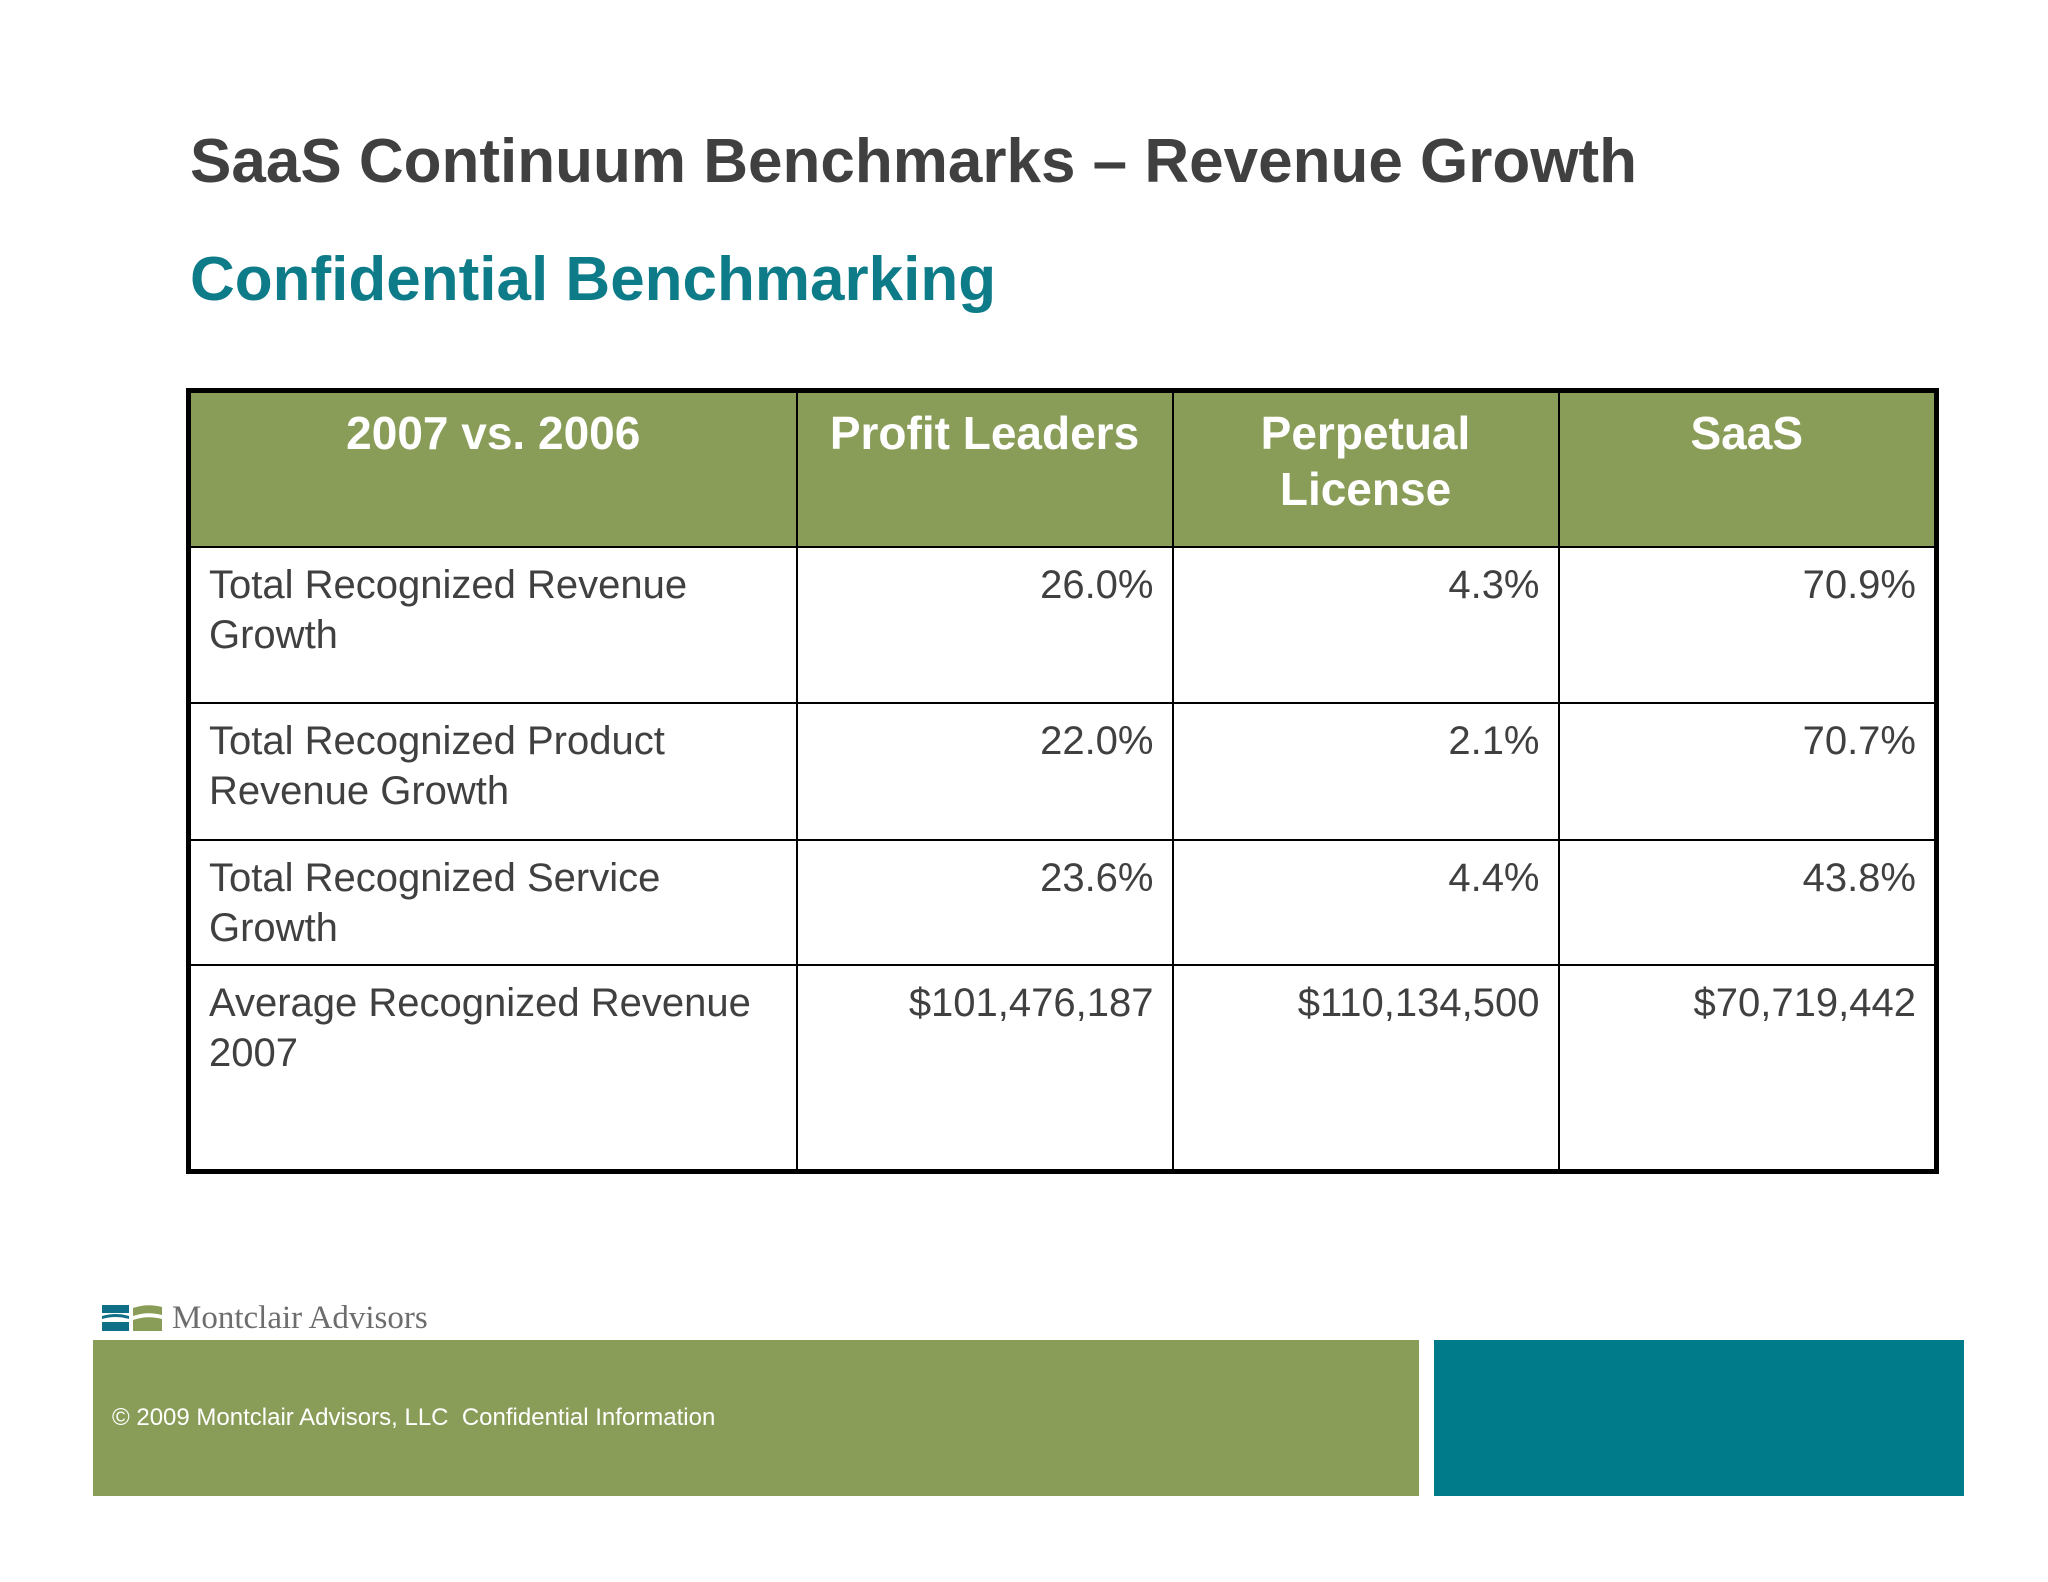 The width and height of the screenshot is (2048, 1582). I want to click on company-logo: Montclair Advisors, so click(265, 1318).